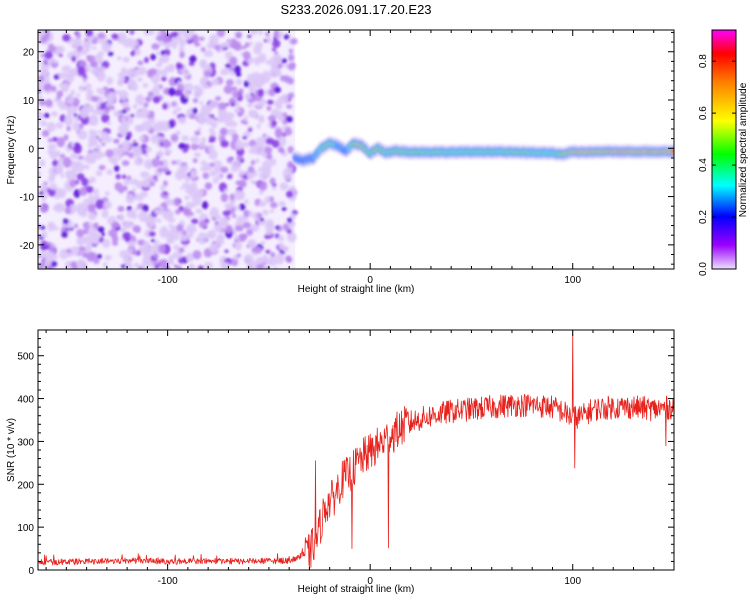 This screenshot has height=600, width=750. I want to click on spectrogram-ytick-label: -20, so click(27, 246).